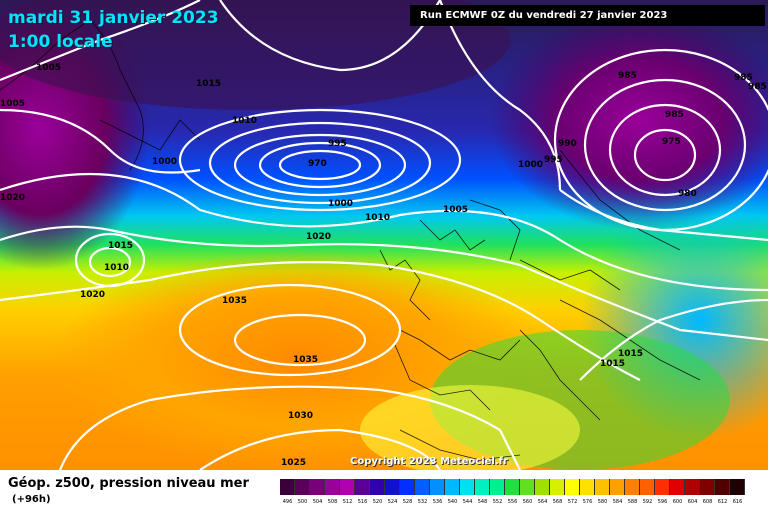 This screenshot has width=768, height=512. What do you see at coordinates (557, 502) in the screenshot?
I see `colorbar-level-label: 568` at bounding box center [557, 502].